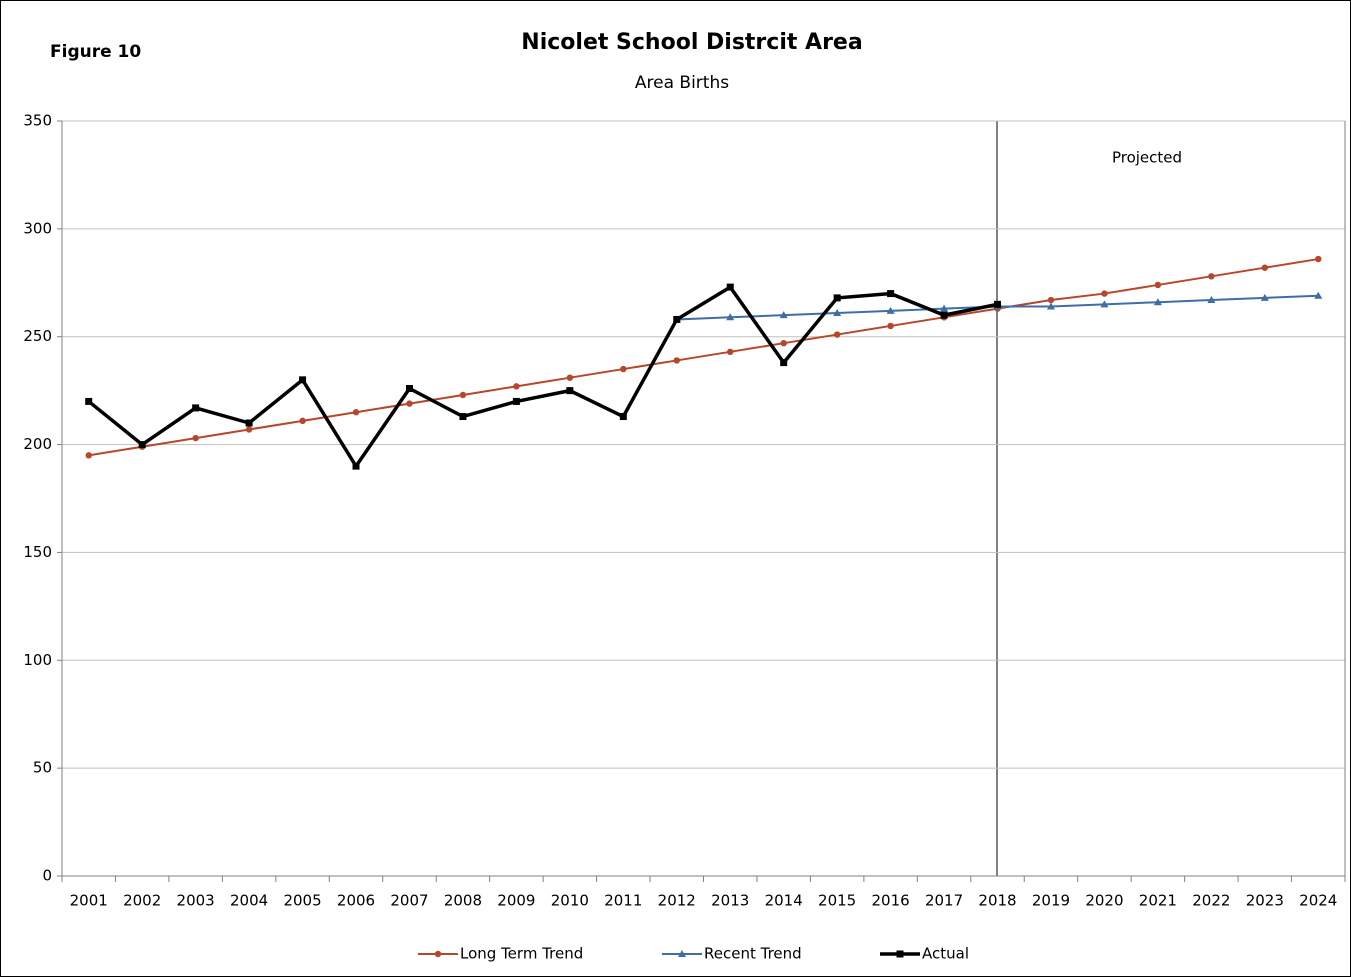 Image resolution: width=1351 pixels, height=977 pixels. What do you see at coordinates (570, 901) in the screenshot?
I see `x-tick-label: 2010` at bounding box center [570, 901].